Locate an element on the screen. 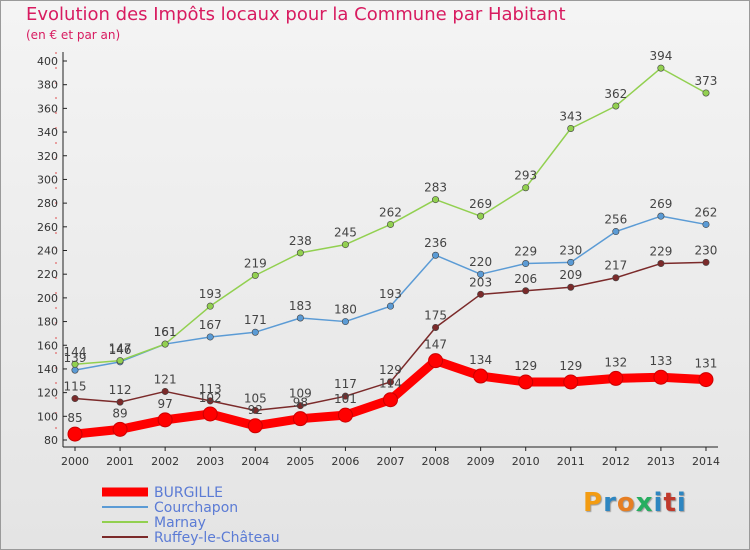 This screenshot has height=550, width=750. y-tick-label: 80 is located at coordinates (51, 440).